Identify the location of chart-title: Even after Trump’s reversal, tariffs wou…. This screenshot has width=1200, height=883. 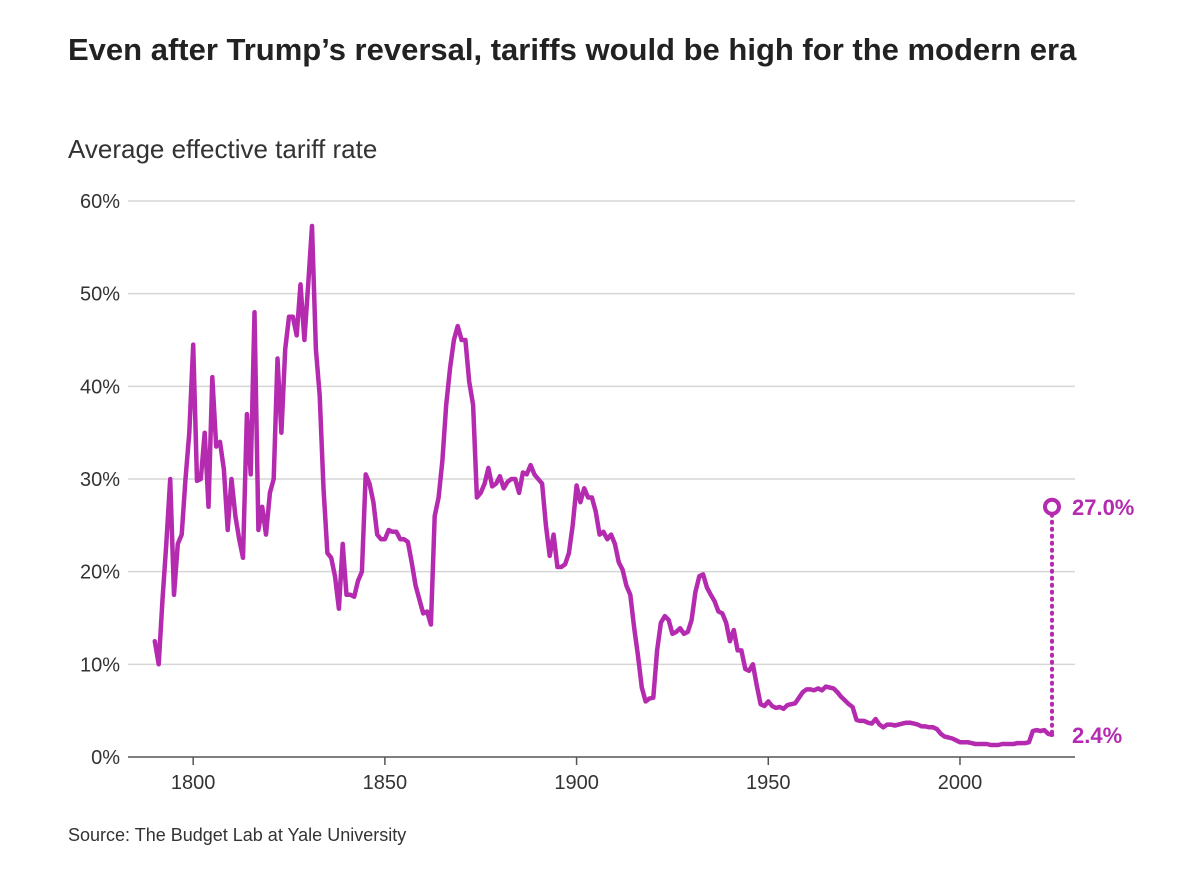
(572, 49).